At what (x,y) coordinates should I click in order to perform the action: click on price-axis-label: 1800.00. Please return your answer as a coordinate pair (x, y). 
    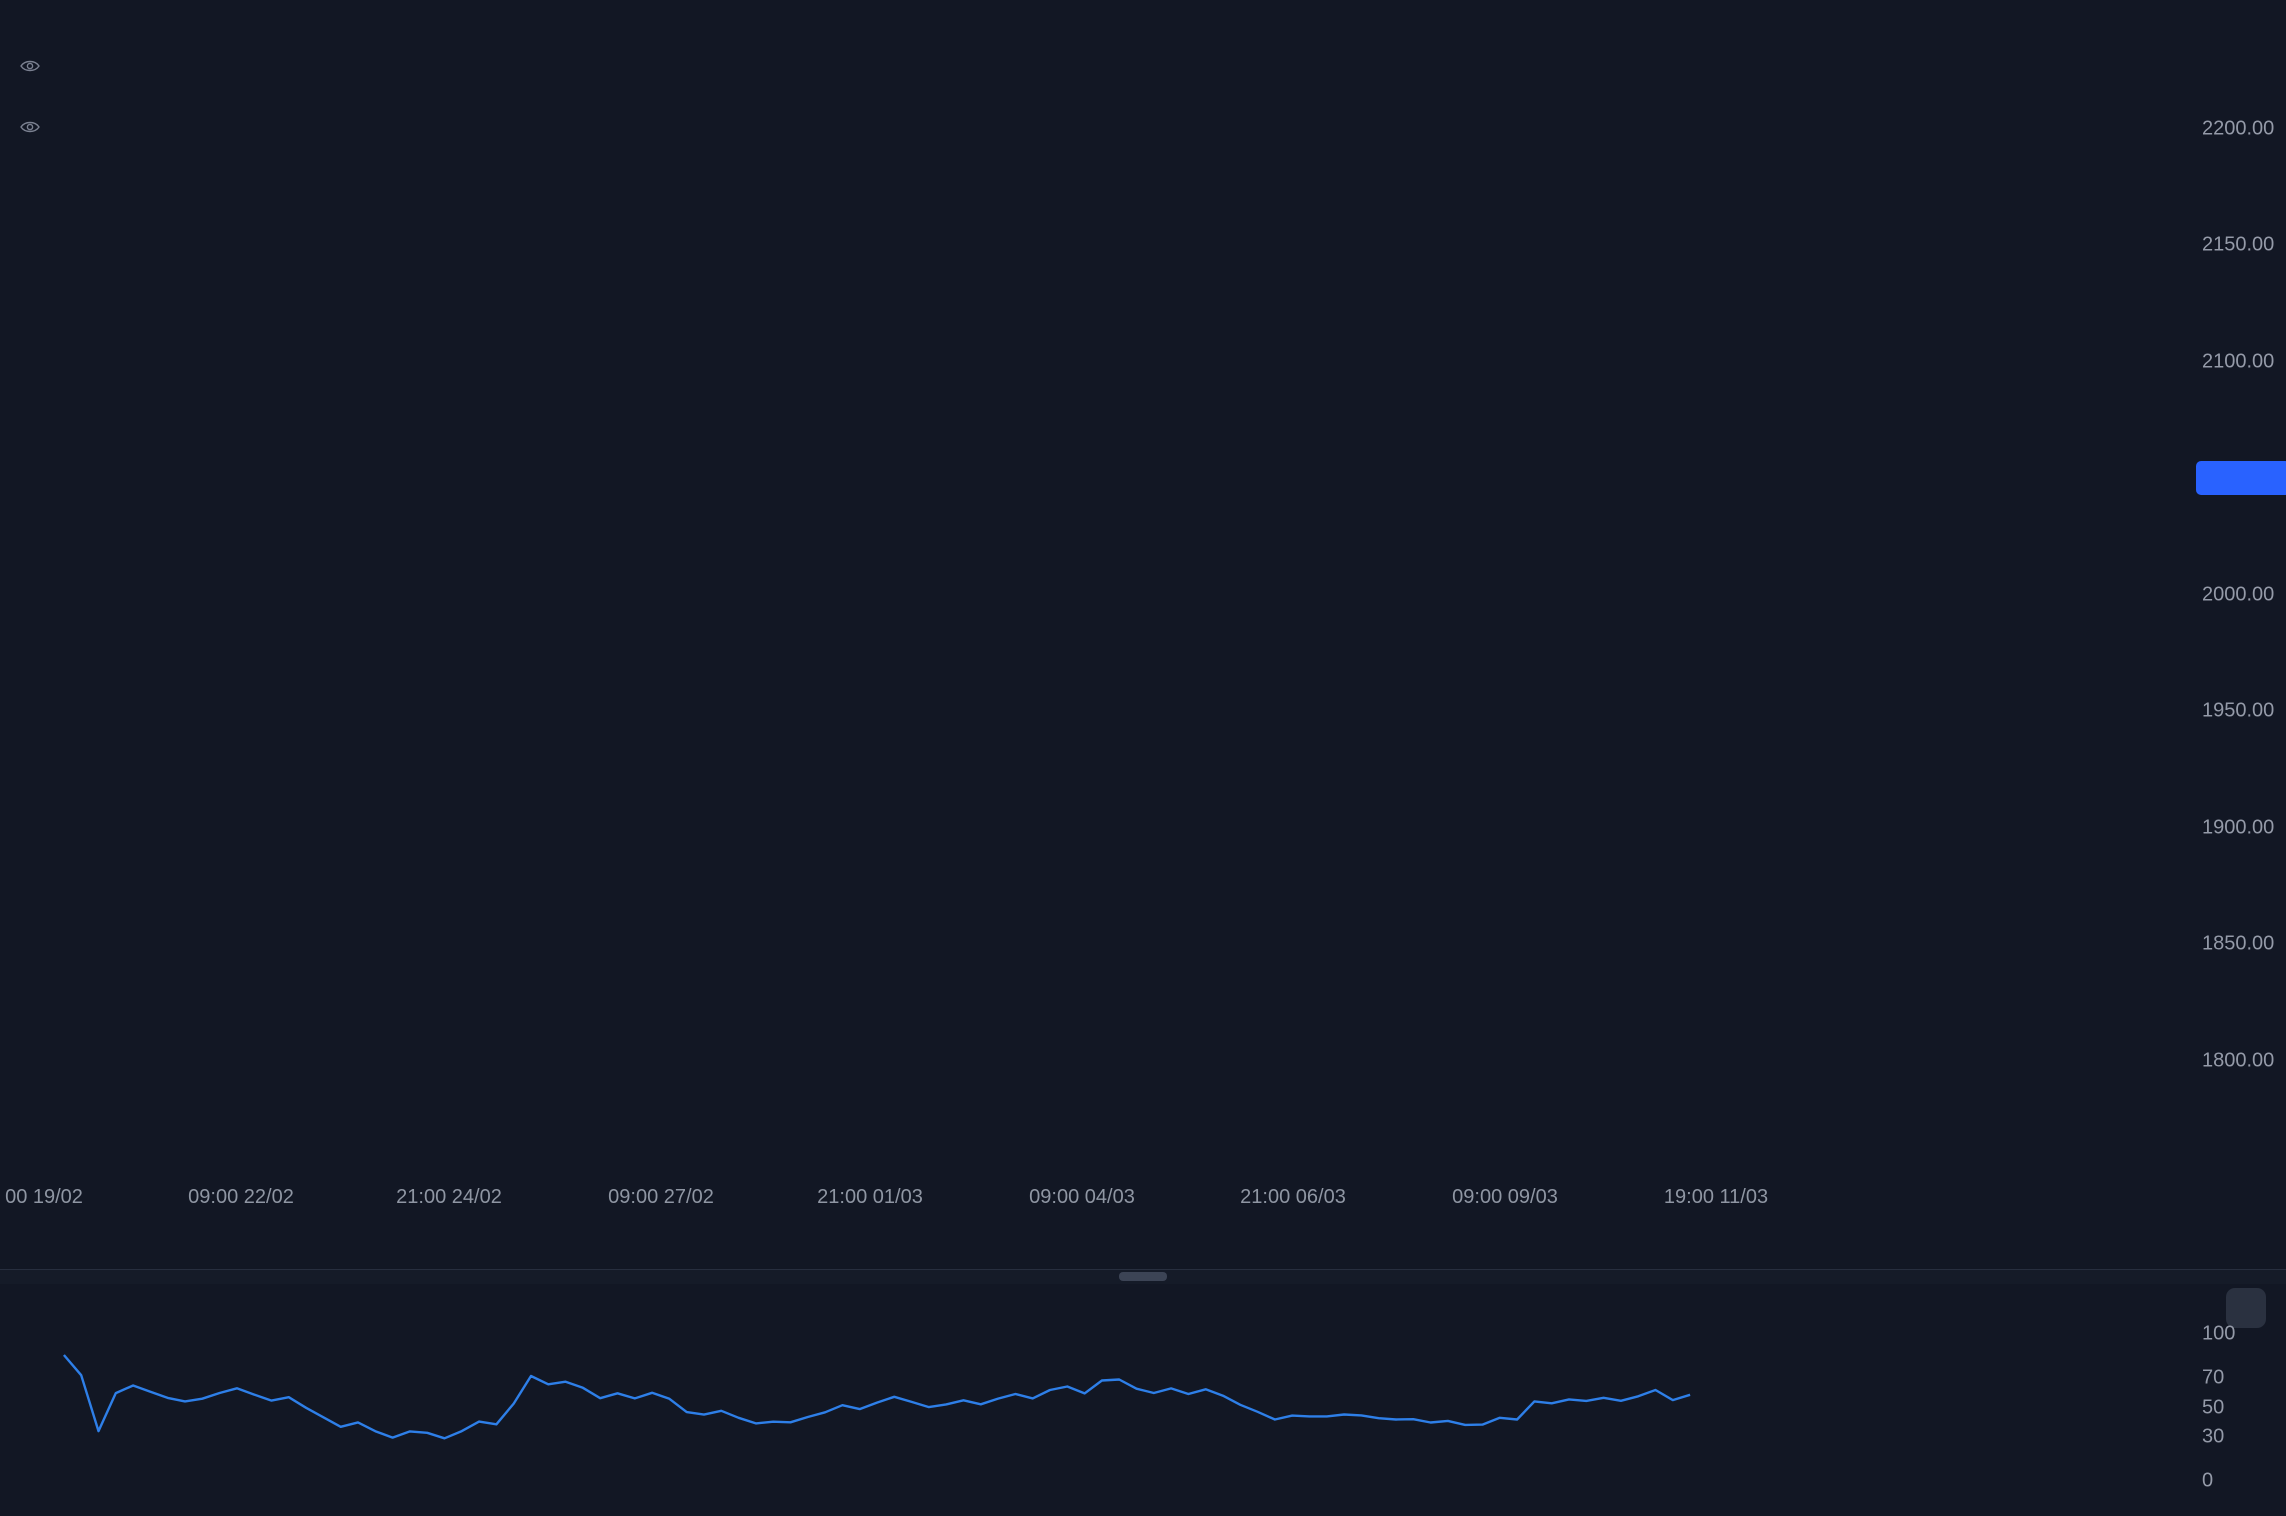
    Looking at the image, I should click on (2238, 1060).